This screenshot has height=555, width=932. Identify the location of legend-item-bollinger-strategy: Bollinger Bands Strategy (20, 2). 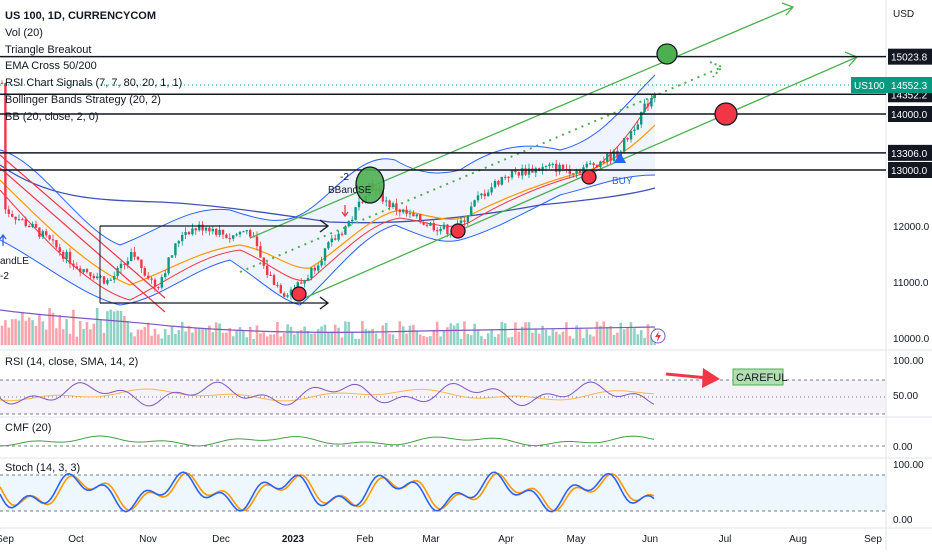
(83, 99).